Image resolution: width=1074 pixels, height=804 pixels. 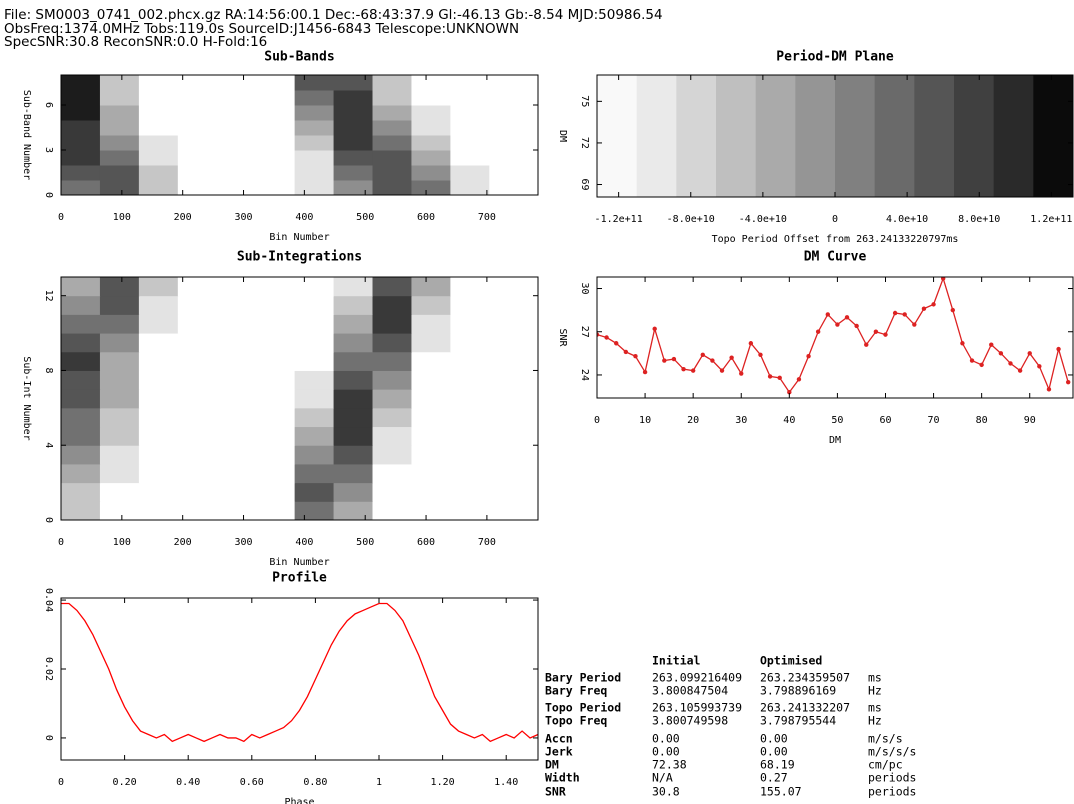 What do you see at coordinates (48, 150) in the screenshot?
I see `y-tick-label: 3` at bounding box center [48, 150].